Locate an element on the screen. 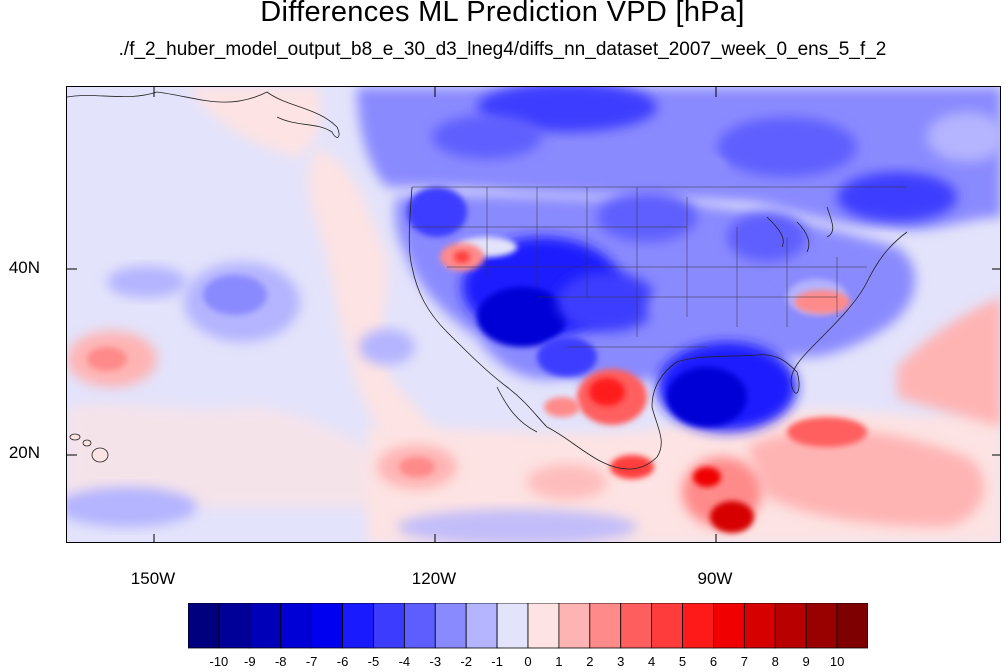  positive-band-north-pacific is located at coordinates (254, 122).